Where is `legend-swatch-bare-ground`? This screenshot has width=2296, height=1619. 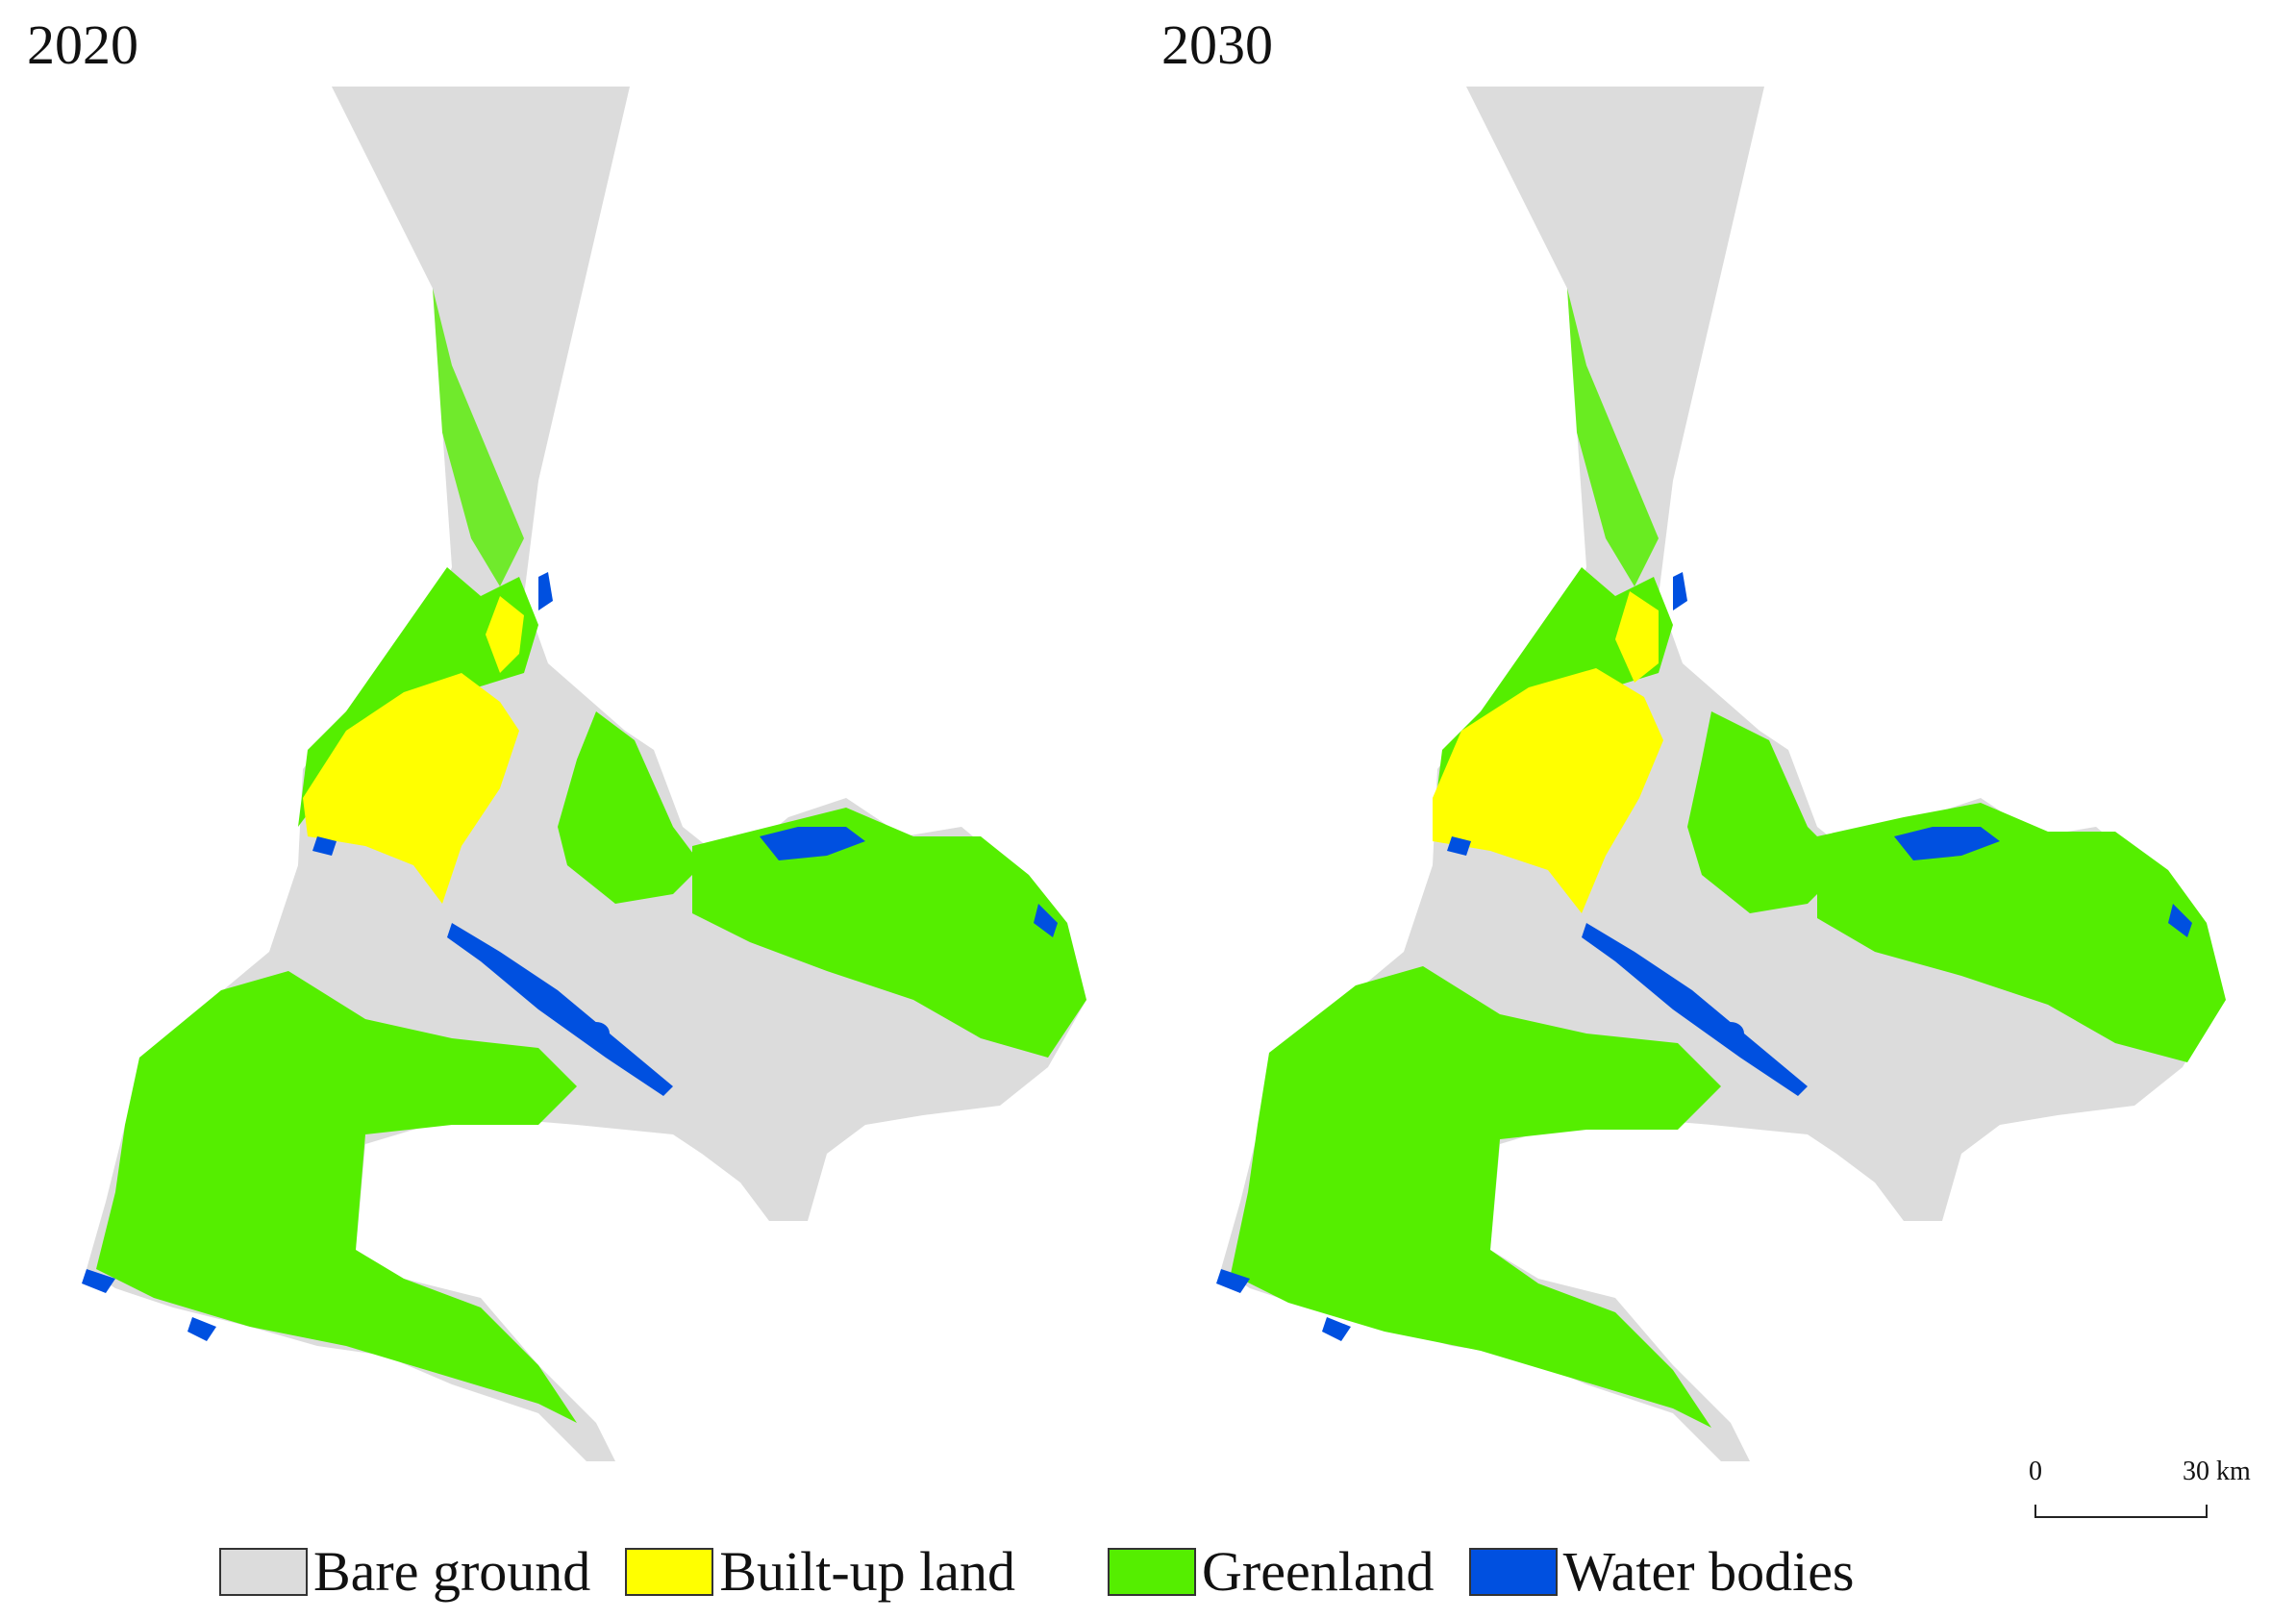 legend-swatch-bare-ground is located at coordinates (263, 1572).